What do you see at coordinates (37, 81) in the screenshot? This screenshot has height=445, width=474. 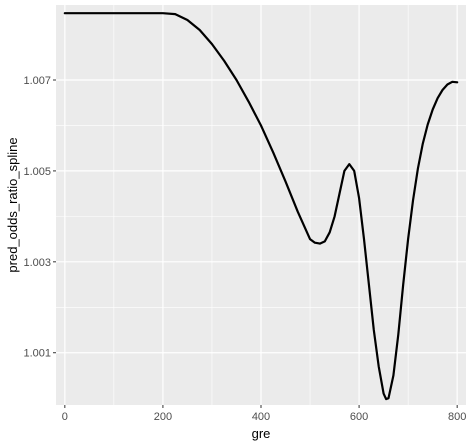 I see `y-tick-label: 1.007` at bounding box center [37, 81].